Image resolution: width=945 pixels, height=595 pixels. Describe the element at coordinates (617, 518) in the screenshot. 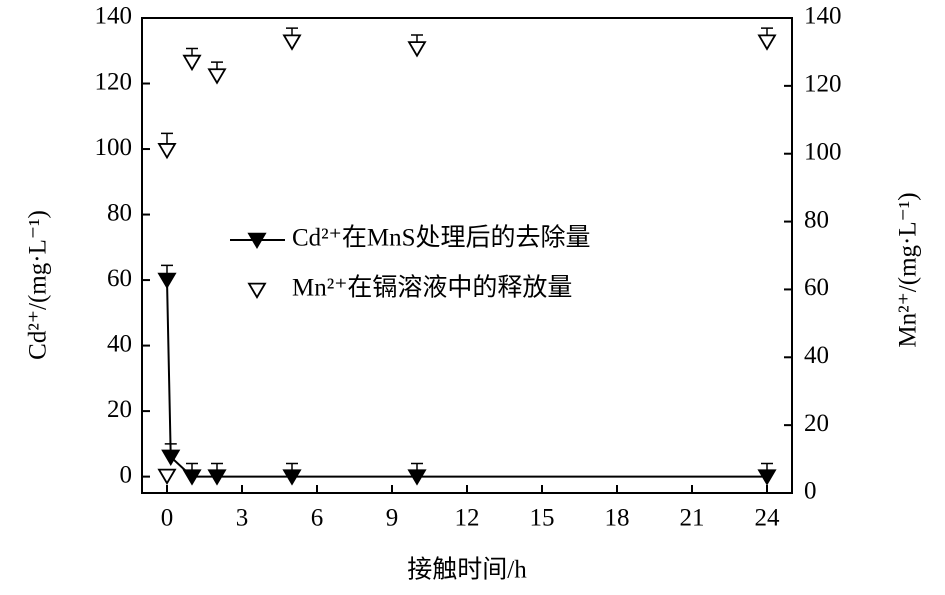

I see `x-tick-label: 18` at that location.